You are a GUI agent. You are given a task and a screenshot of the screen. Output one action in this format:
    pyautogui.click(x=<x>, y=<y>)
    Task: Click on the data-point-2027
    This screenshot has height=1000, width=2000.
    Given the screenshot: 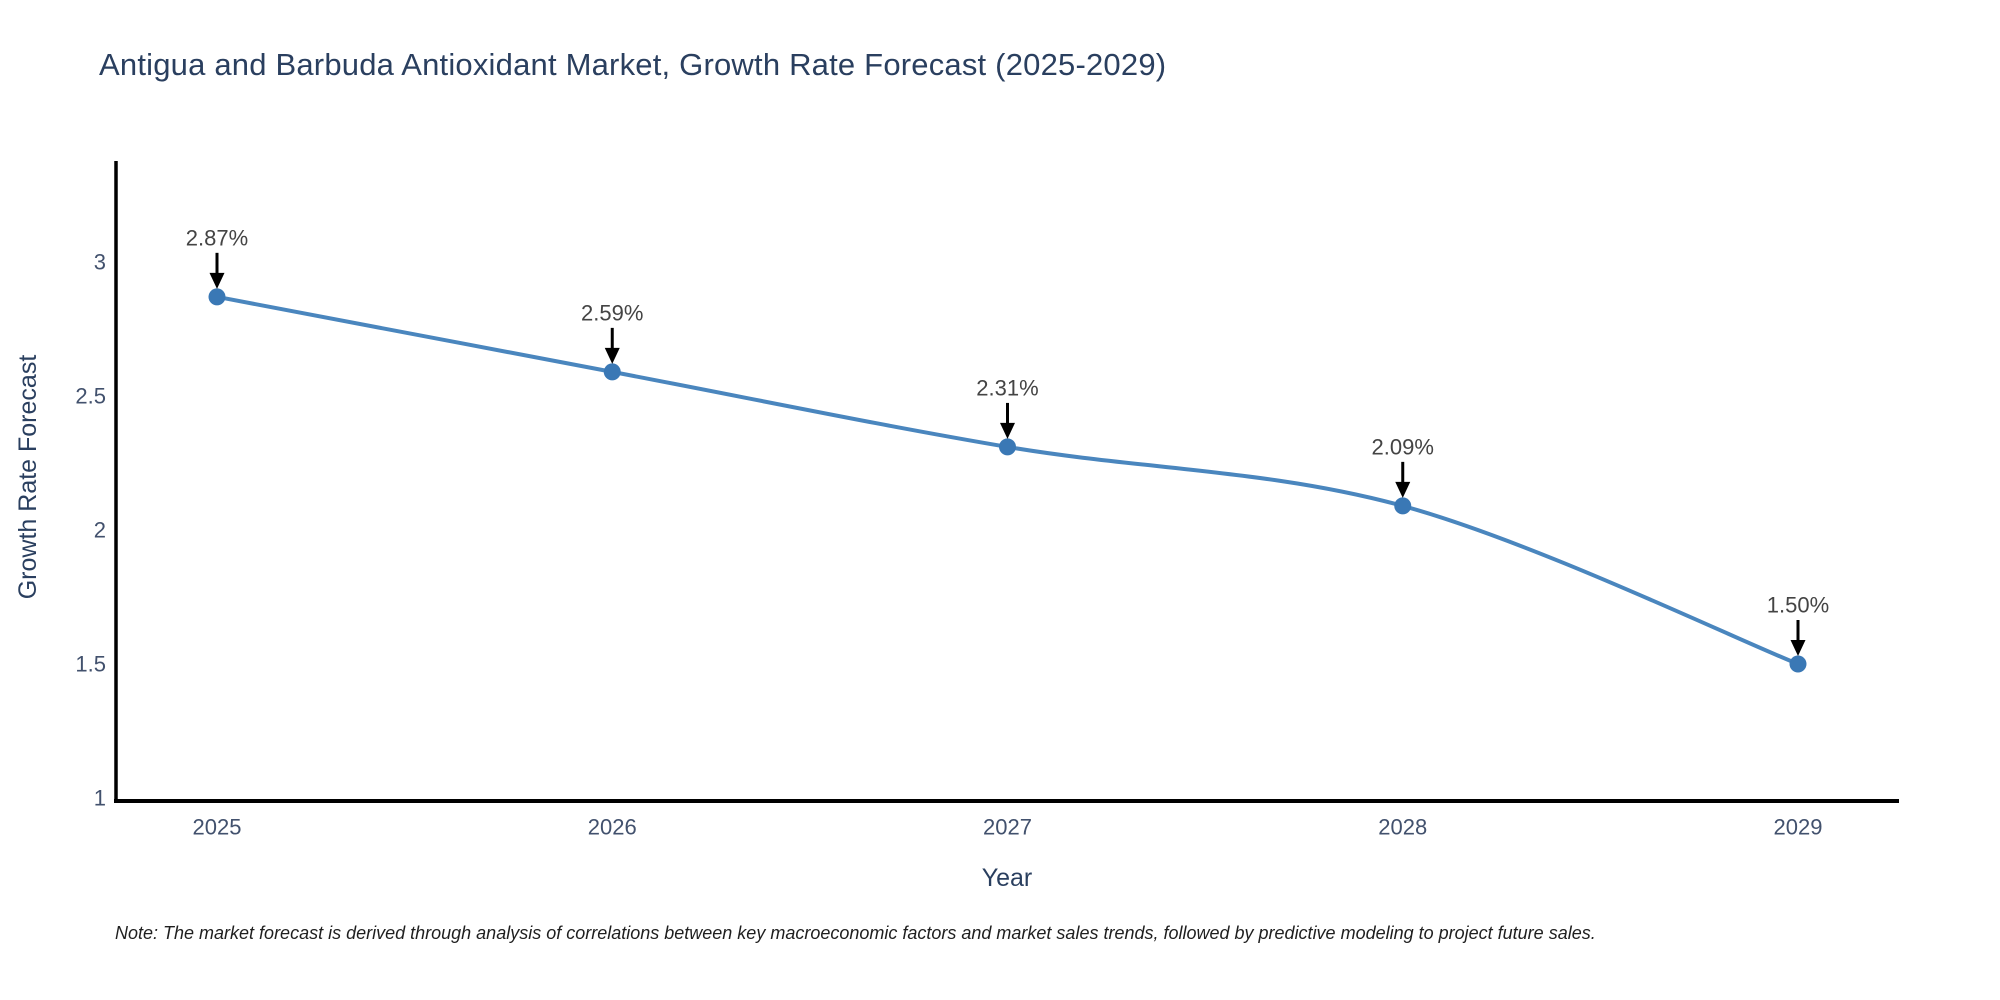 What is the action you would take?
    pyautogui.click(x=1007, y=447)
    